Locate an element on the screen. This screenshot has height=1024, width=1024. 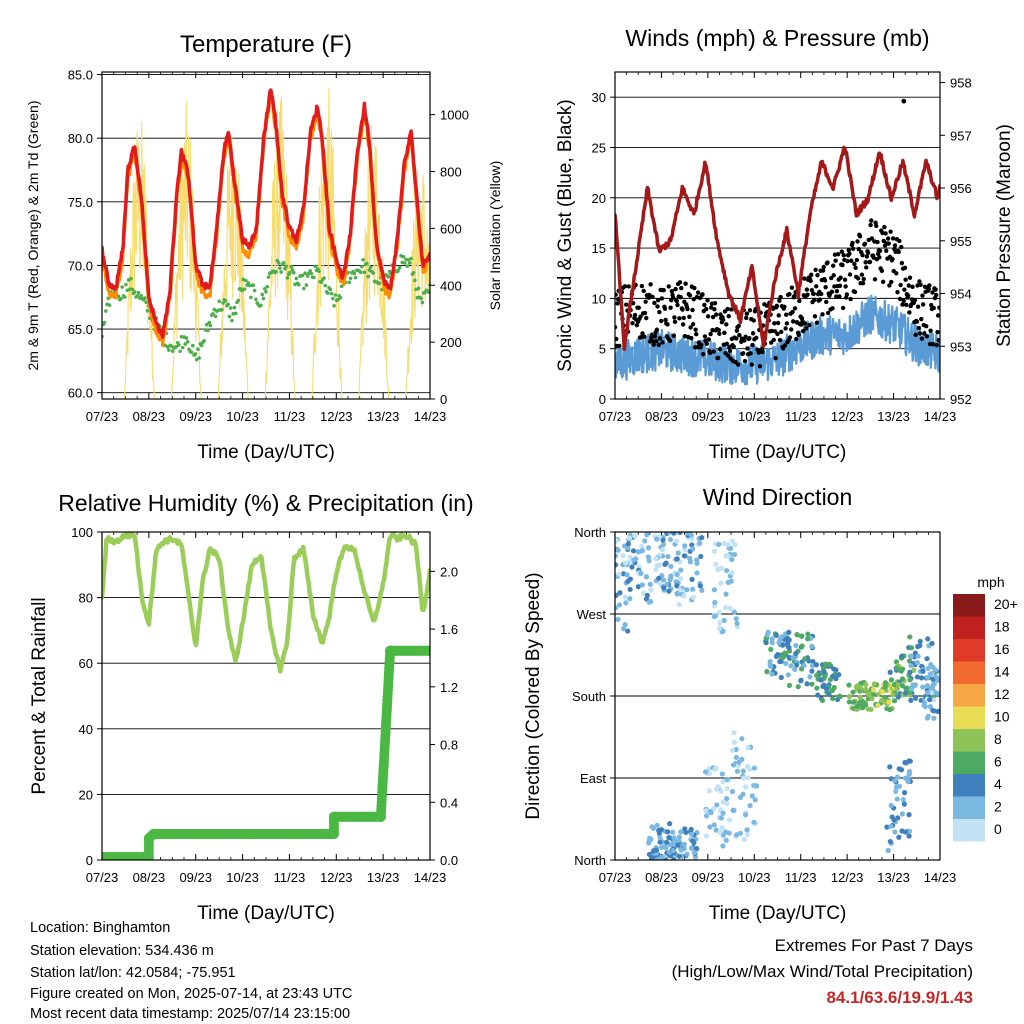
colorbar-tick-label: 6 is located at coordinates (998, 762).